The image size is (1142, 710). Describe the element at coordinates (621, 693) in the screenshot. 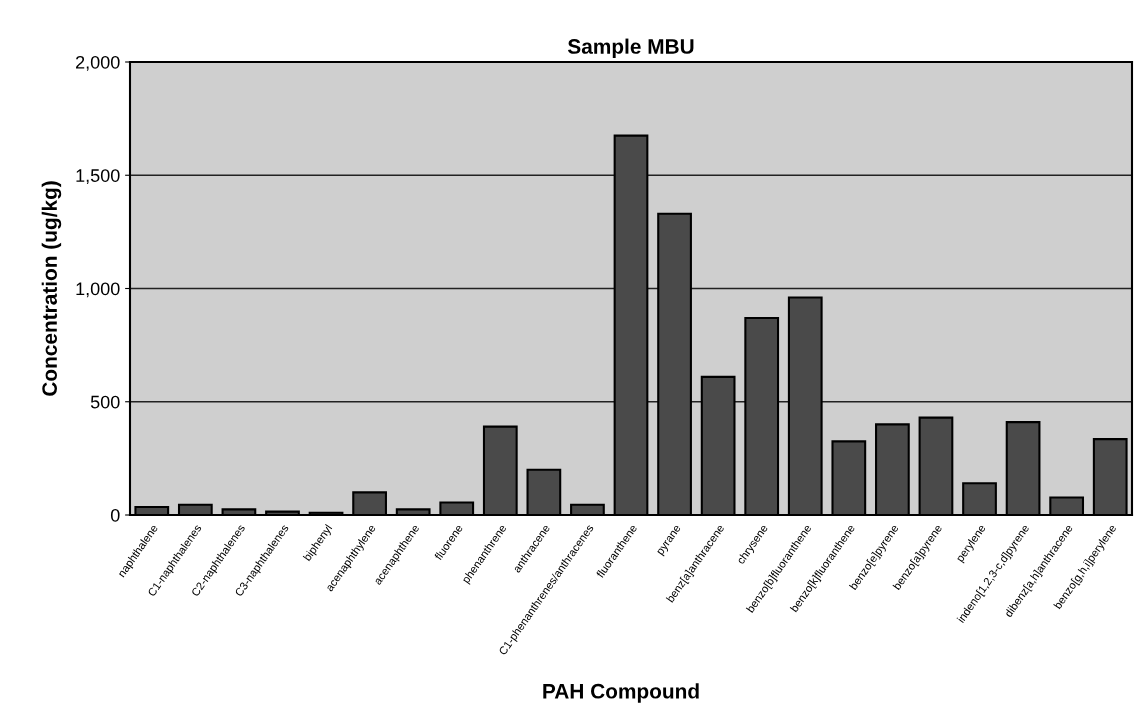

I see `x-axis-title: PAH Compound` at that location.